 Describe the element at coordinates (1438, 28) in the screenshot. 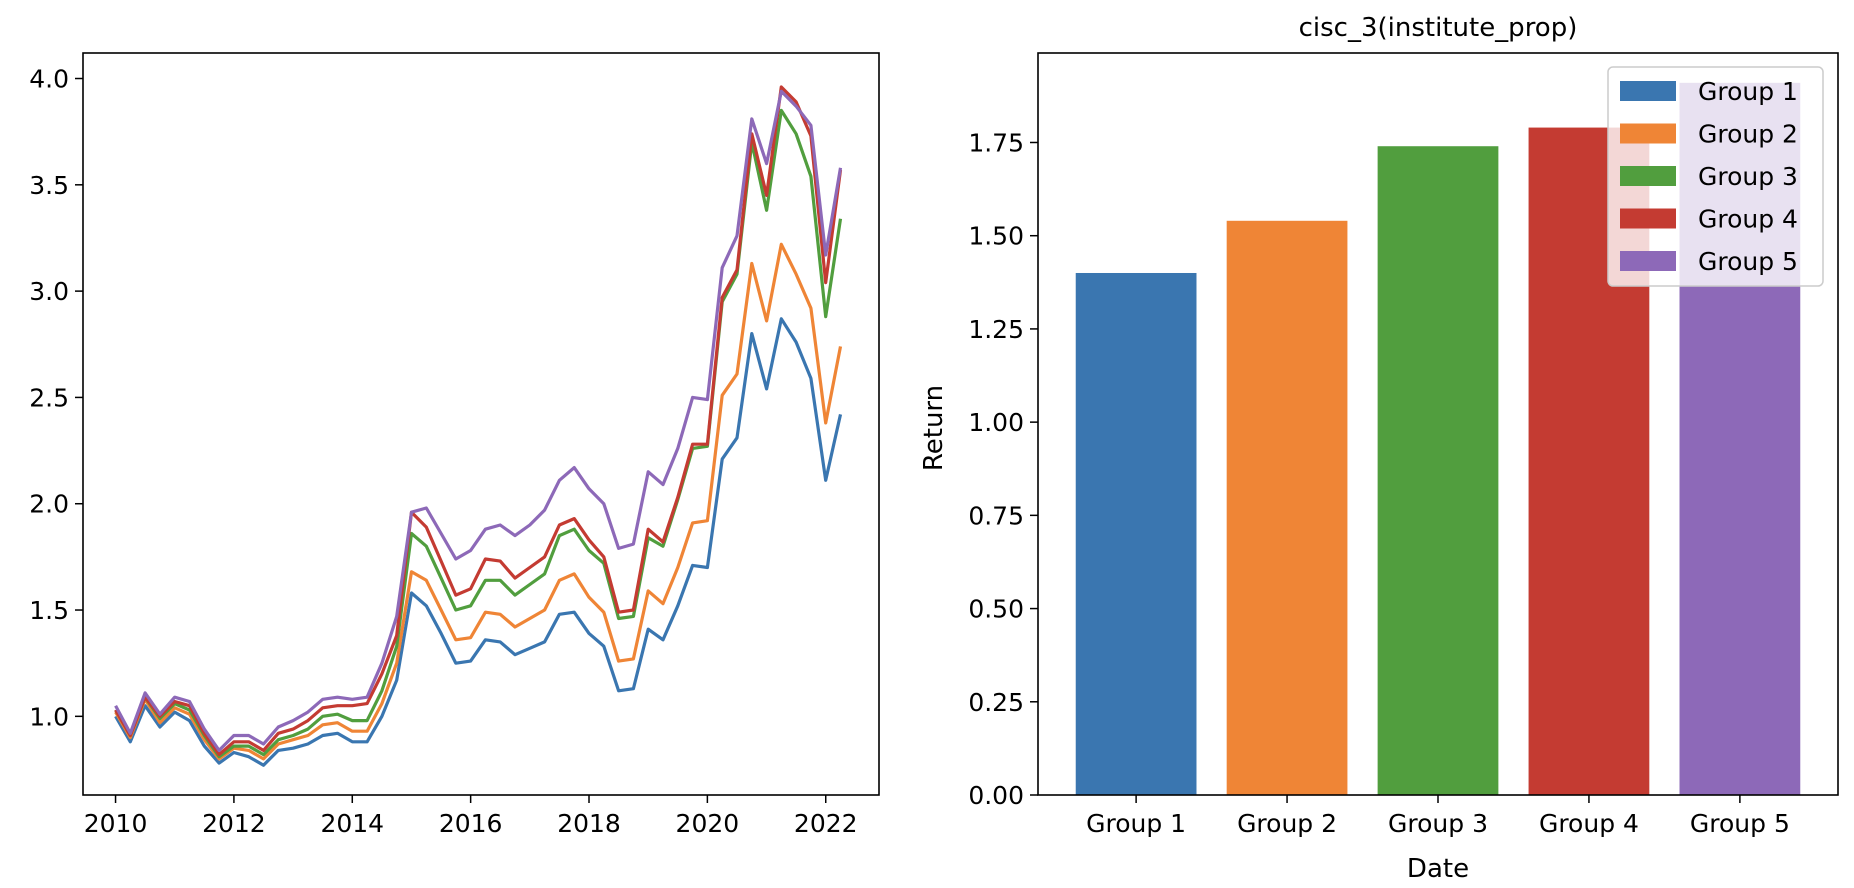

I see `bar-chart-title: cisc_3(institute_prop)` at that location.